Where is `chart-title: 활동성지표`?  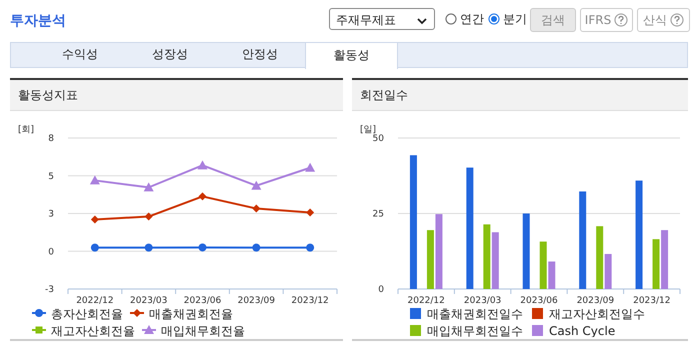
chart-title: 활동성지표 is located at coordinates (176, 95).